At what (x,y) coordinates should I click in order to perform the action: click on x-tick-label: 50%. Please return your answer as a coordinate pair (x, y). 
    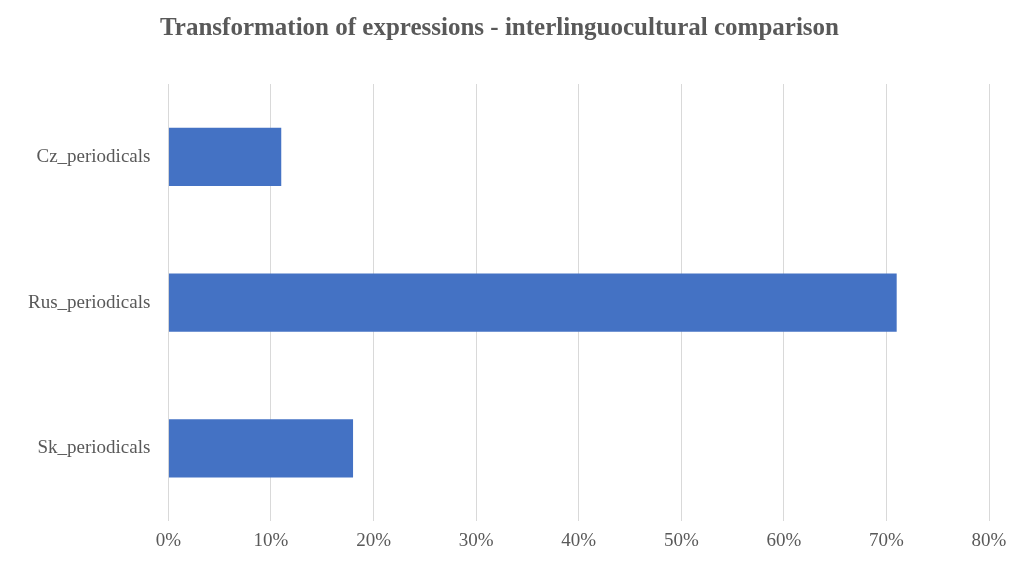
    Looking at the image, I should click on (681, 539).